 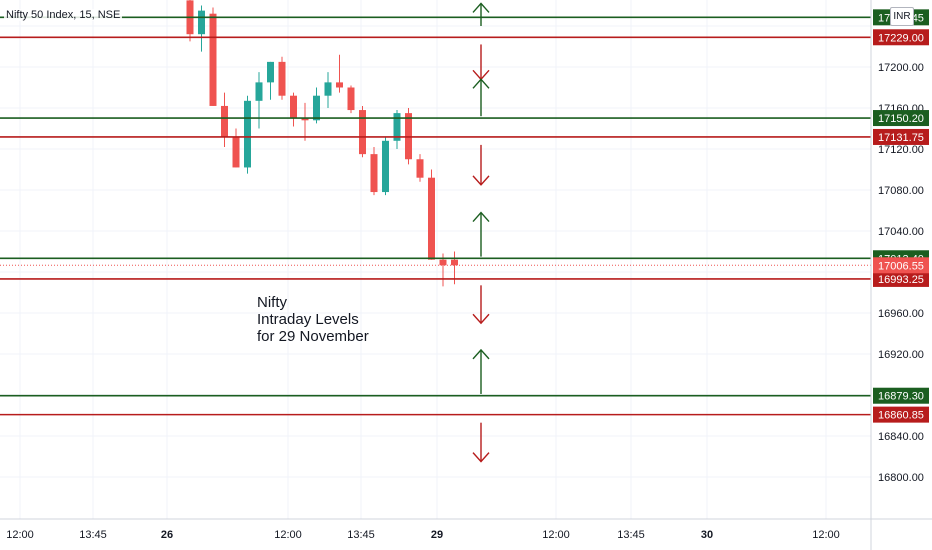 I want to click on level-label-text: 17229.00, so click(x=901, y=38).